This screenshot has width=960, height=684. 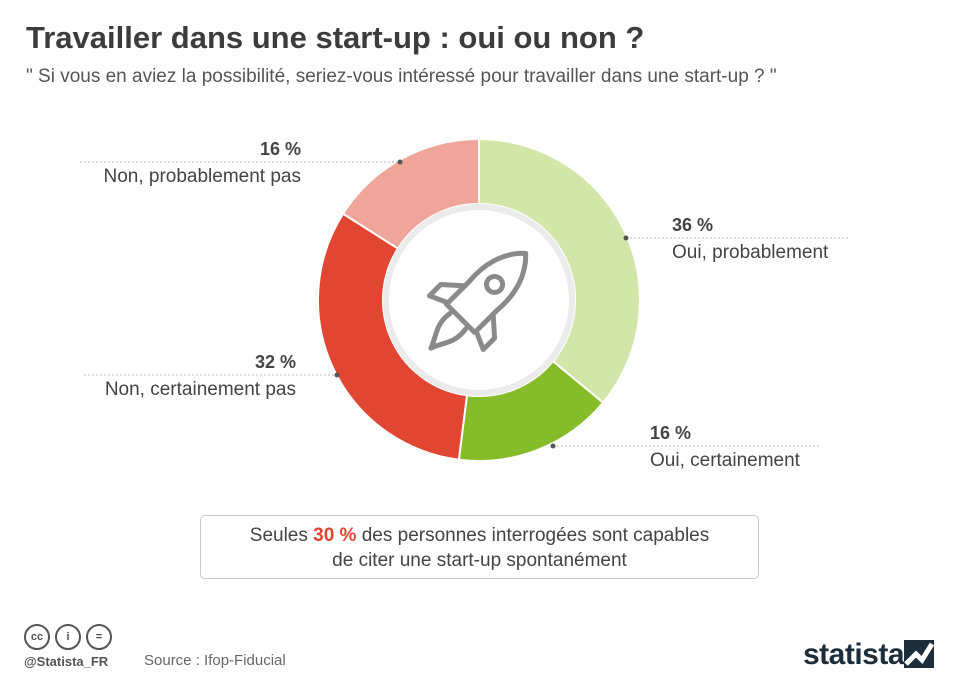 I want to click on statista-logo-text: statista, so click(x=854, y=654).